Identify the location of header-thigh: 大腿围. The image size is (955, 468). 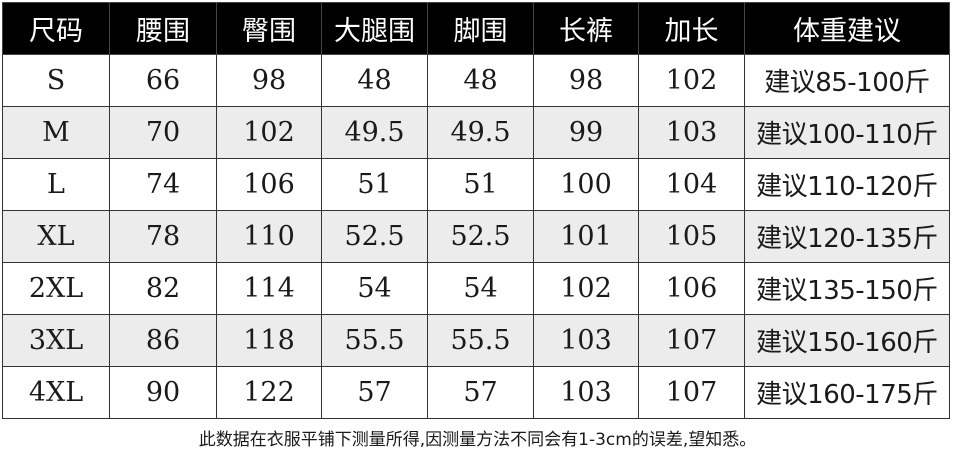
(374, 28).